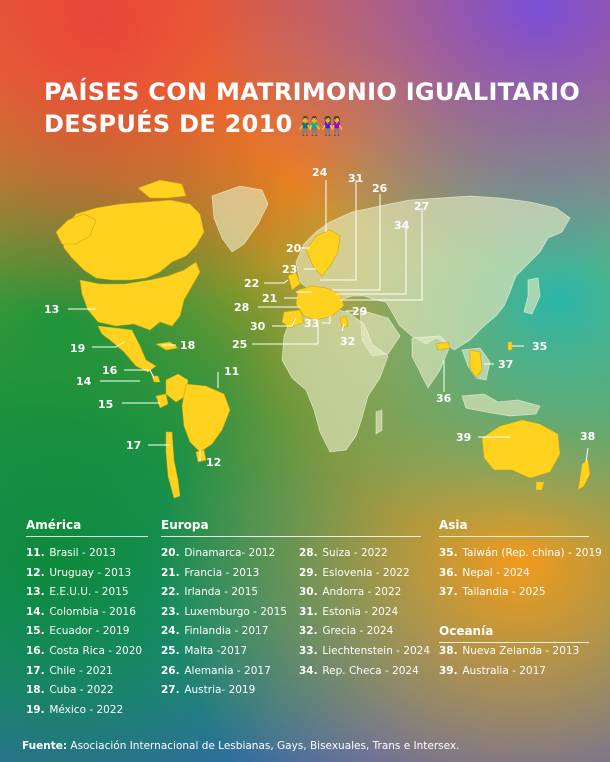  What do you see at coordinates (539, 346) in the screenshot?
I see `map-label-35: 35` at bounding box center [539, 346].